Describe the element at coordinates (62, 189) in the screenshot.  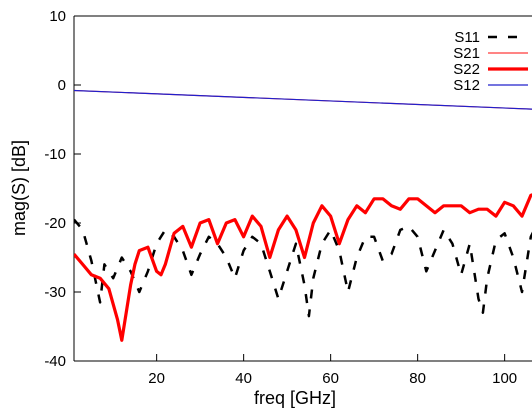
I see `y-axis-ticks: 10 0 -10 -20 -30 -40` at that location.